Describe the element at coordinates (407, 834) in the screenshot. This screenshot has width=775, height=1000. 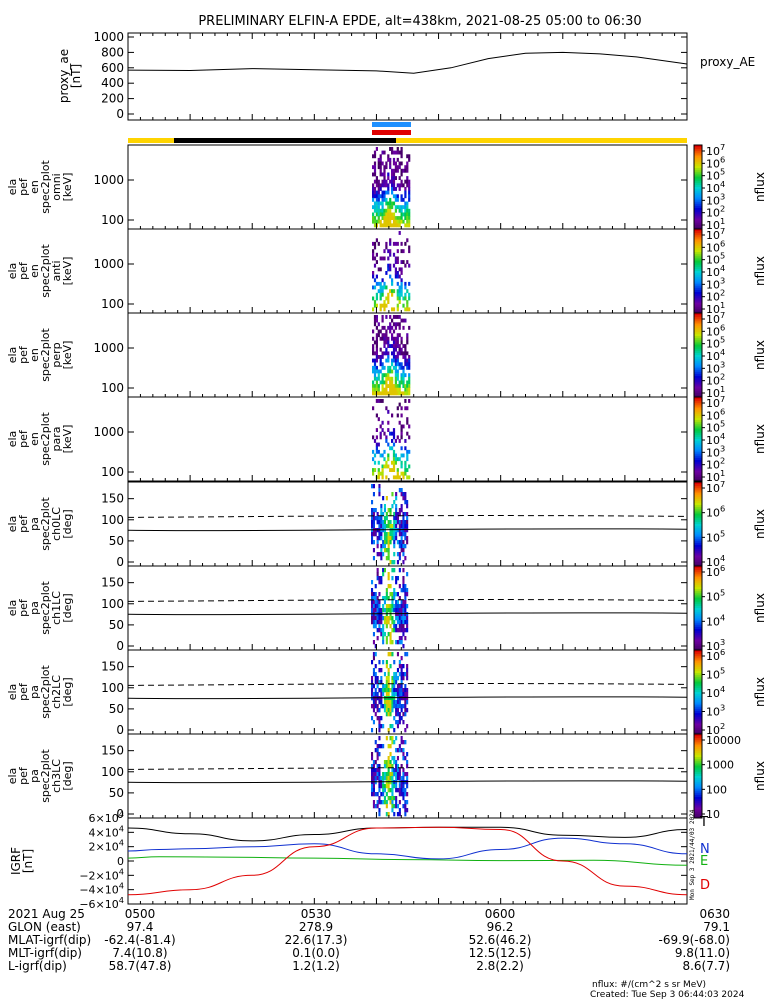
I see `igrf-series-T` at that location.